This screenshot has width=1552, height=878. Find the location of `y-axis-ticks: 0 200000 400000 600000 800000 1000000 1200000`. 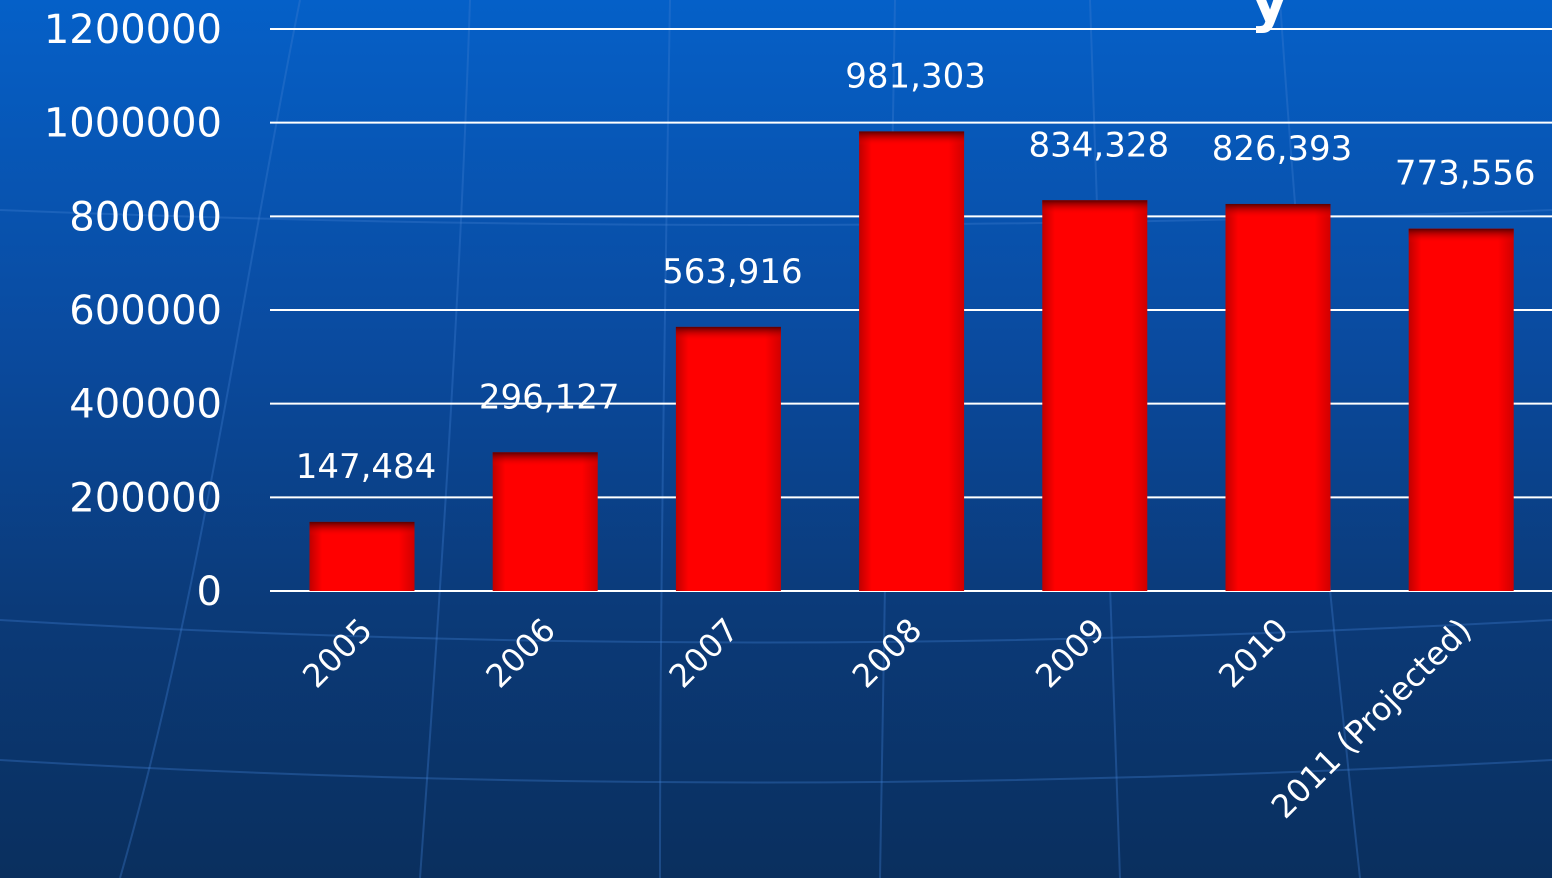

y-axis-ticks: 0 200000 400000 600000 800000 1000000 1200000 is located at coordinates (133, 311).